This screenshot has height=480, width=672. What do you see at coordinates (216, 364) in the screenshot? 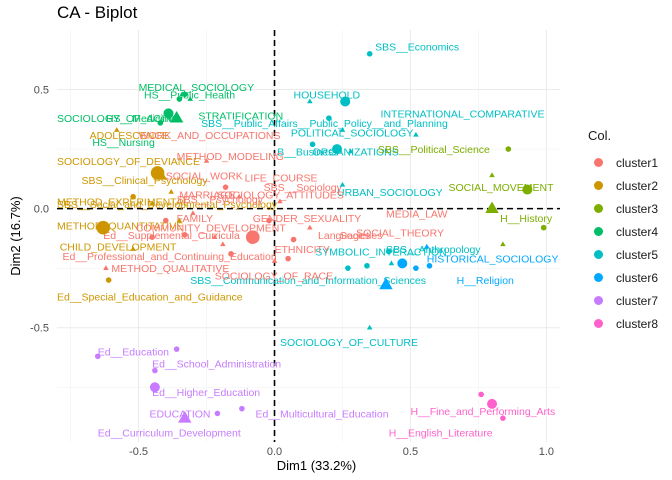
I see `point-label: Ed__School_Administration` at bounding box center [216, 364].